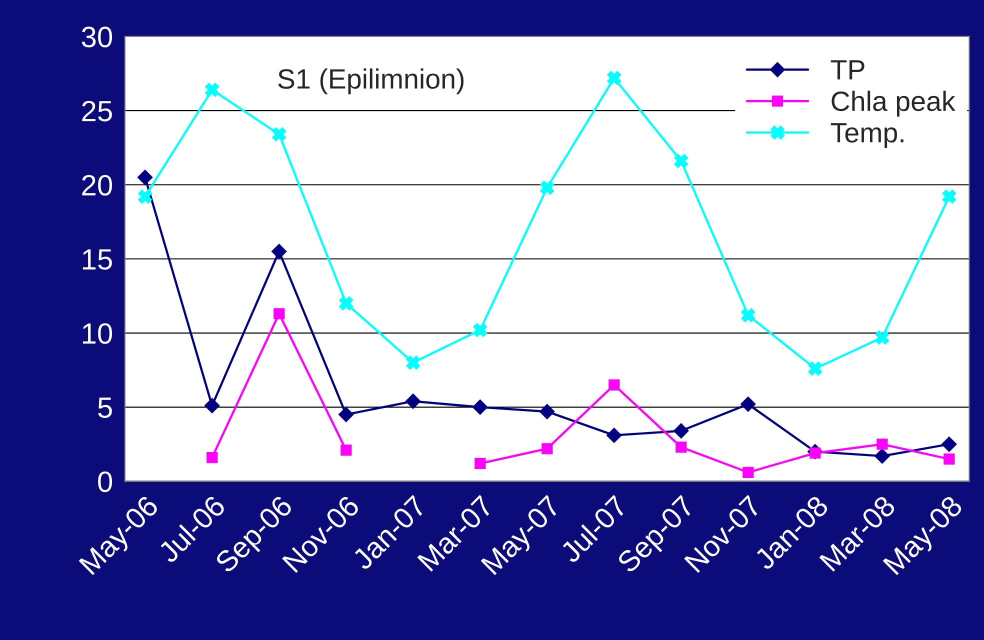 This screenshot has width=984, height=640. I want to click on y-tick-label: 5, so click(105, 408).